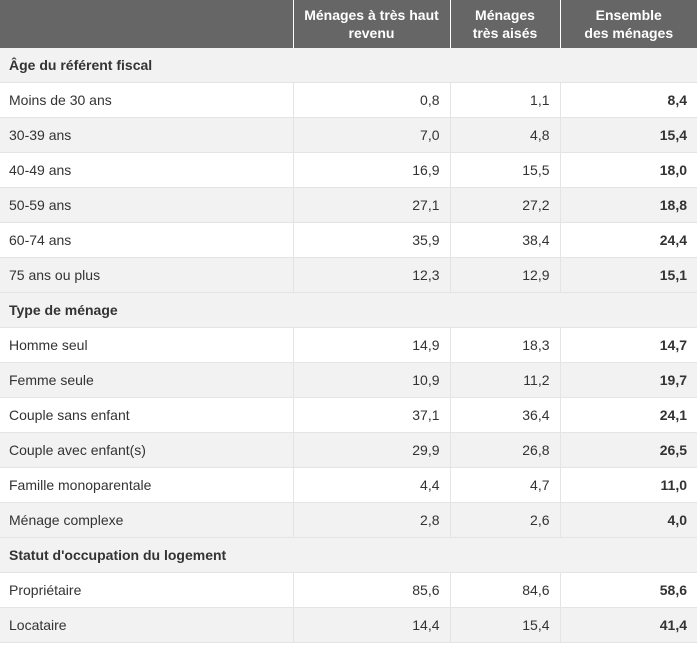 This screenshot has height=652, width=700. I want to click on row-label: Famille monoparentale, so click(146, 485).